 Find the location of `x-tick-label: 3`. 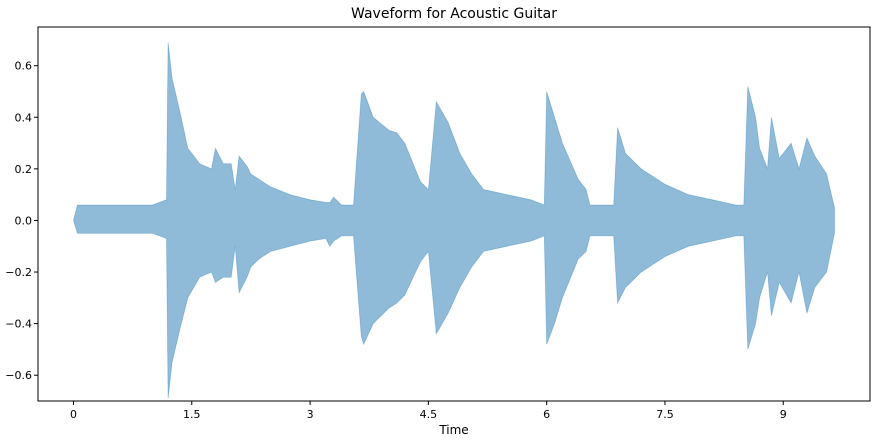

x-tick-label: 3 is located at coordinates (310, 414).